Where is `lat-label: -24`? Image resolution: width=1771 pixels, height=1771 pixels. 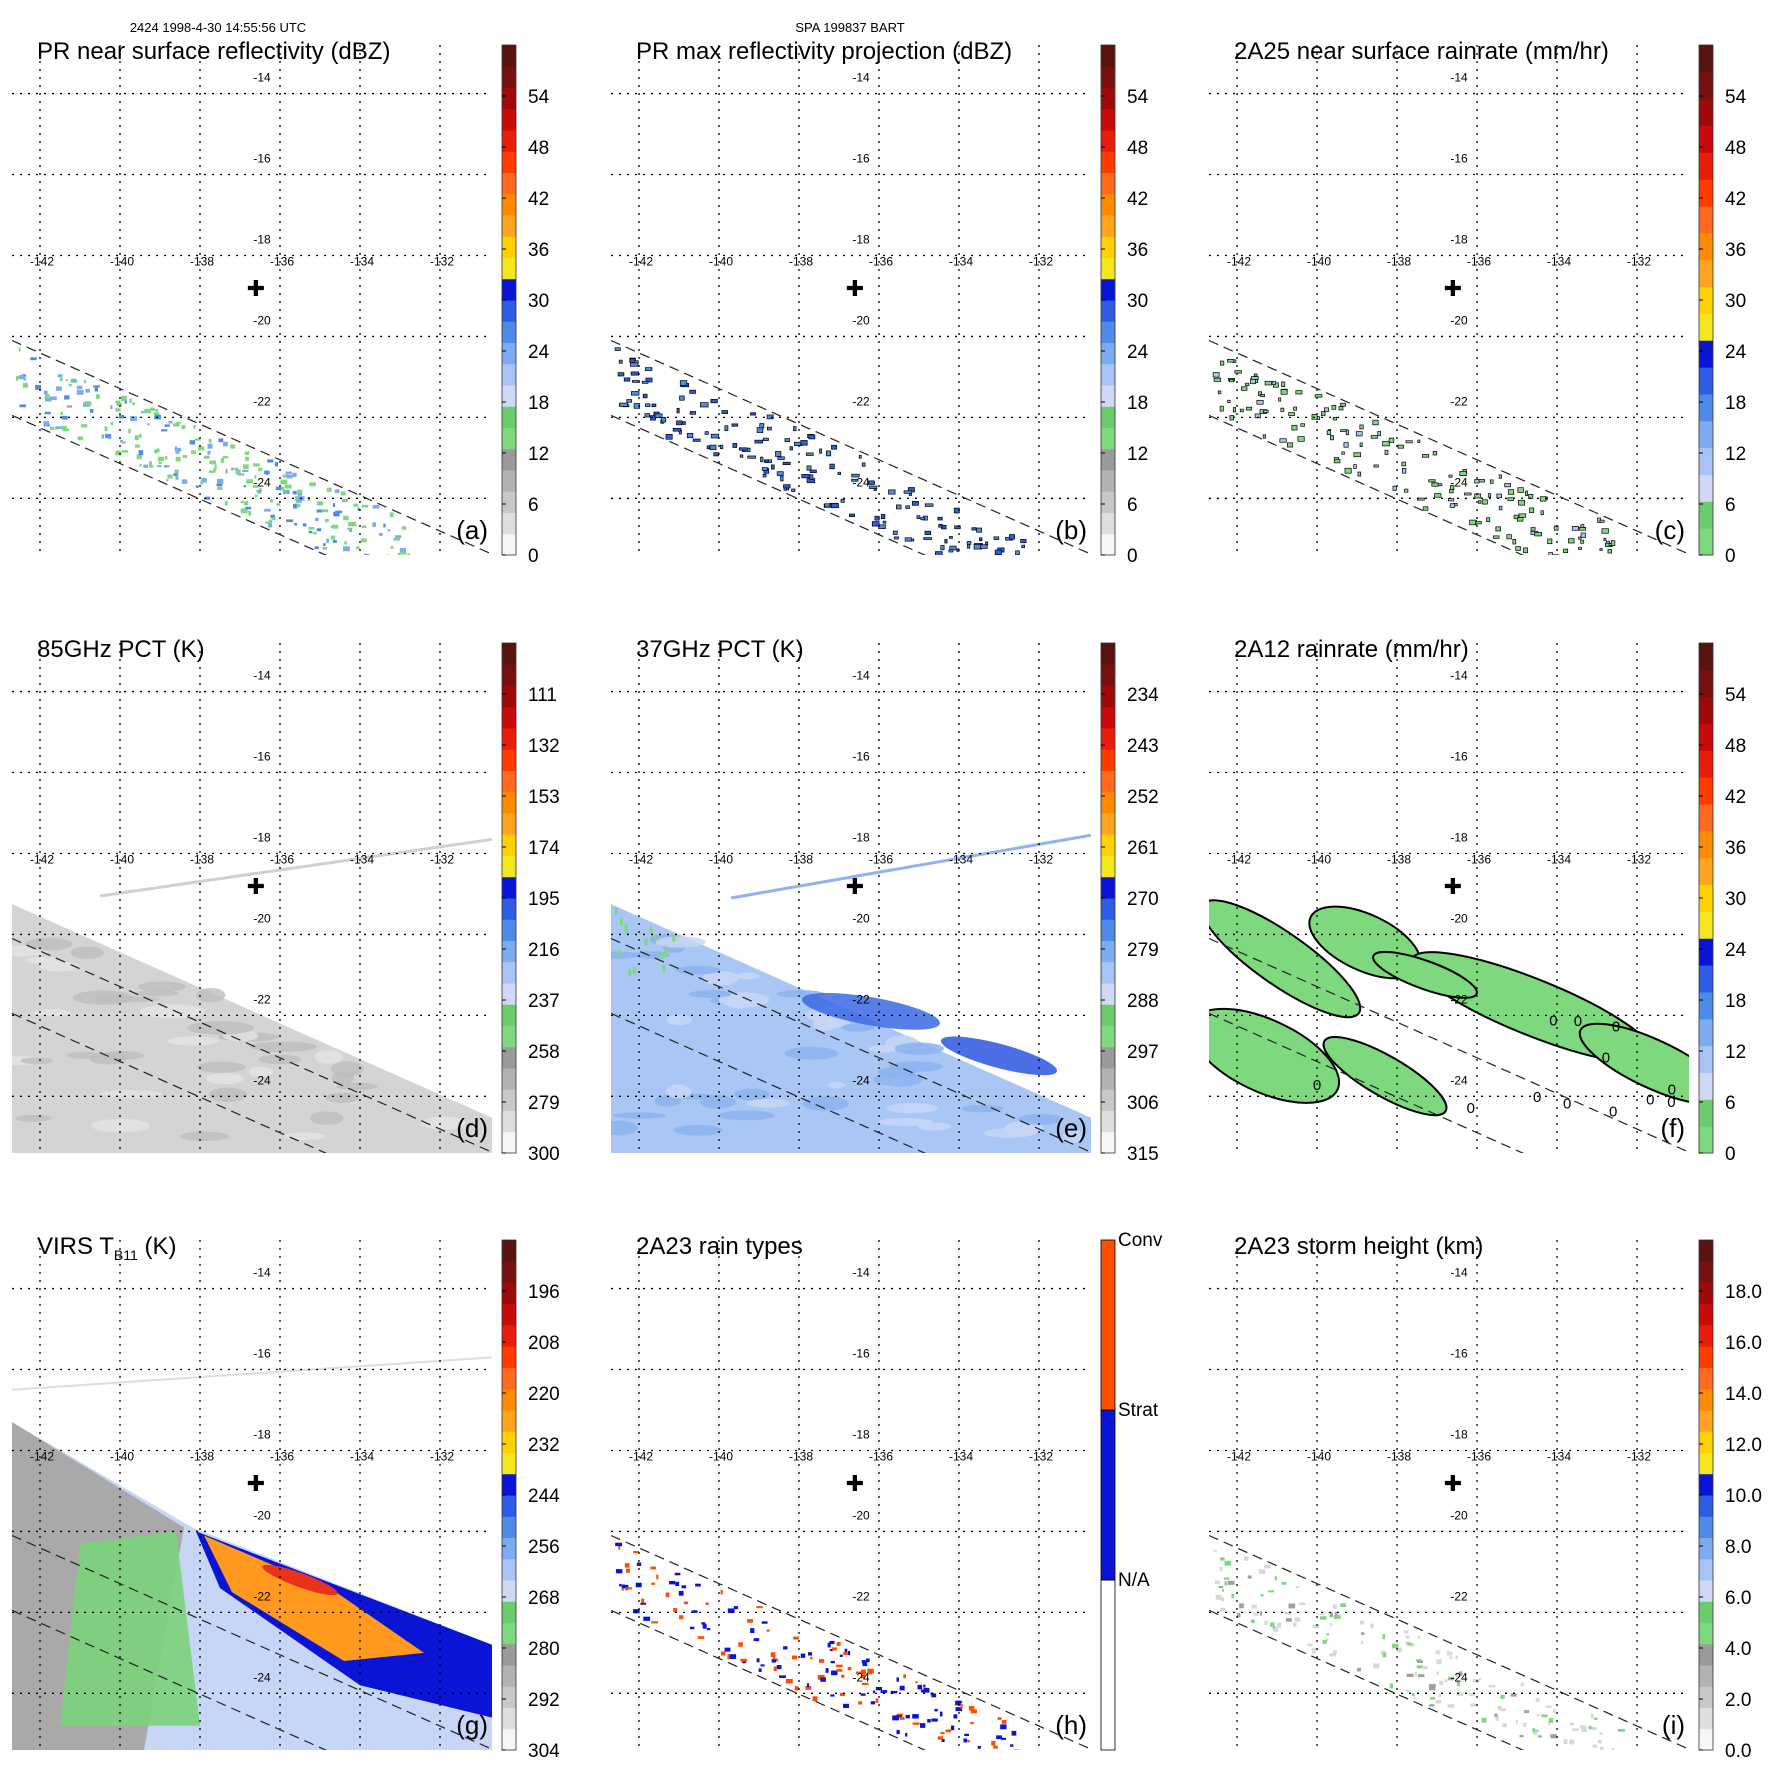 lat-label: -24 is located at coordinates (262, 482).